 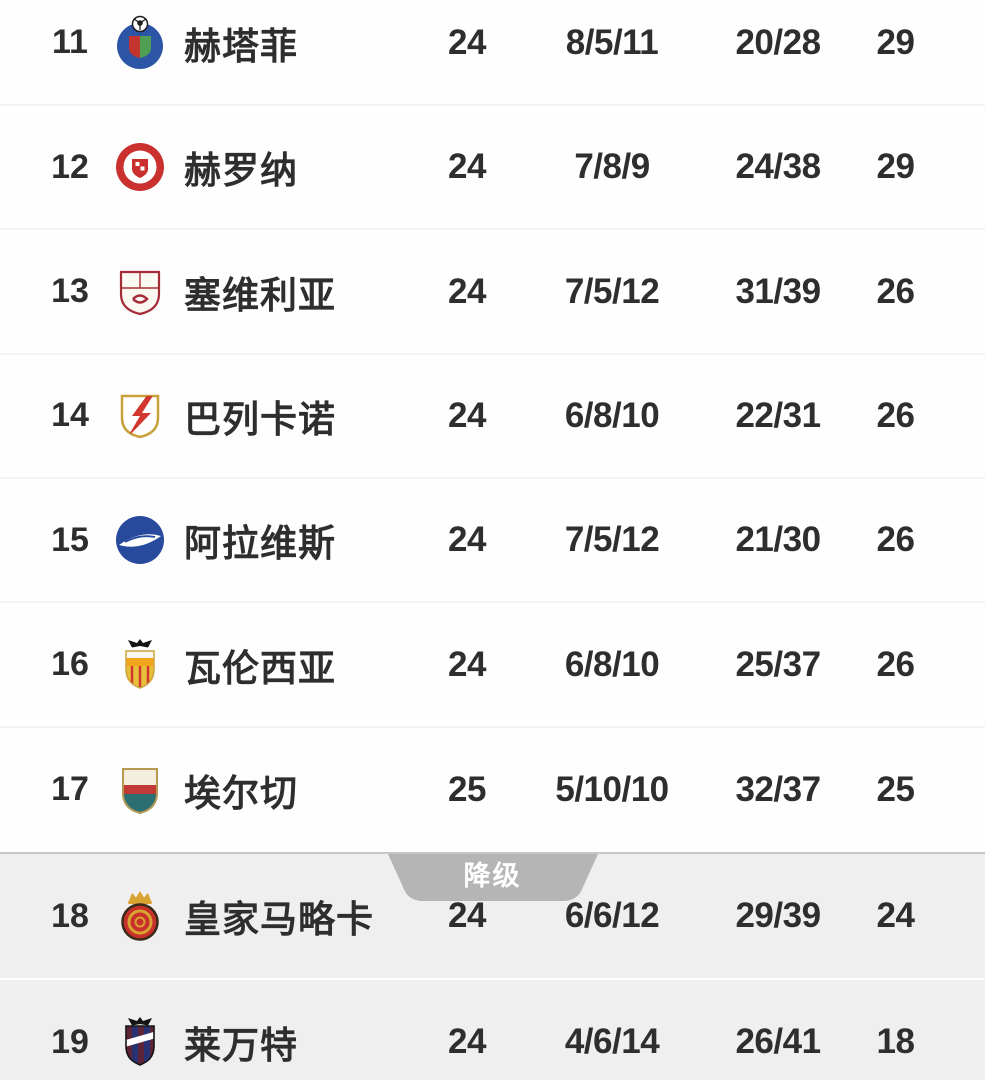 I want to click on mallorca-crest, so click(x=140, y=916).